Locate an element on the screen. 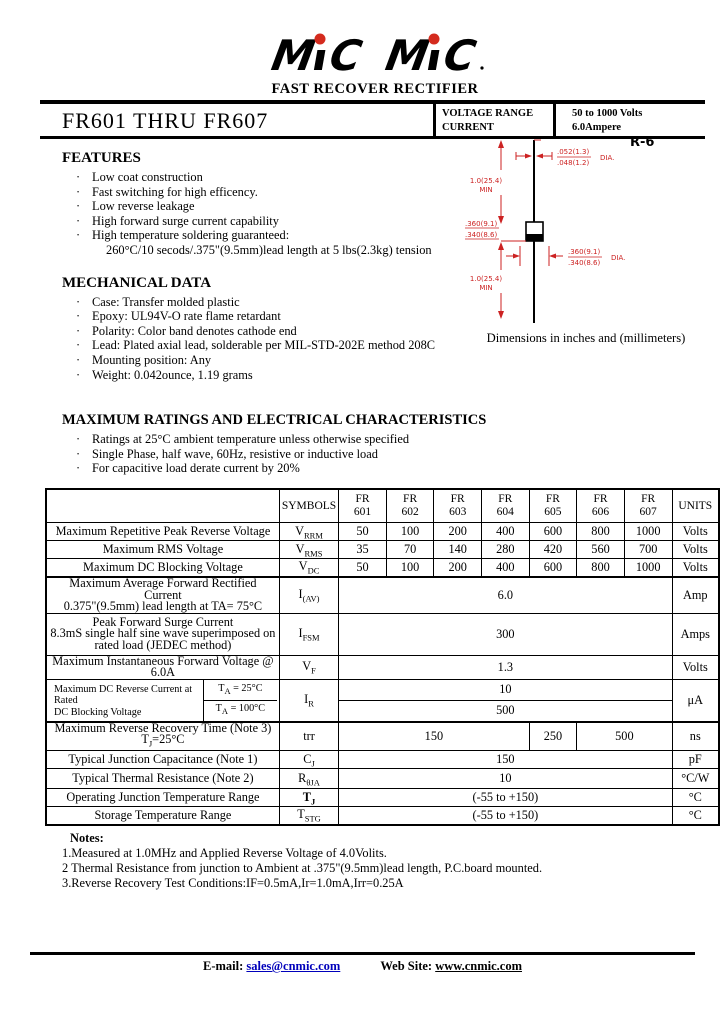 The height and width of the screenshot is (1012, 720). table-cell: 100 is located at coordinates (410, 568).